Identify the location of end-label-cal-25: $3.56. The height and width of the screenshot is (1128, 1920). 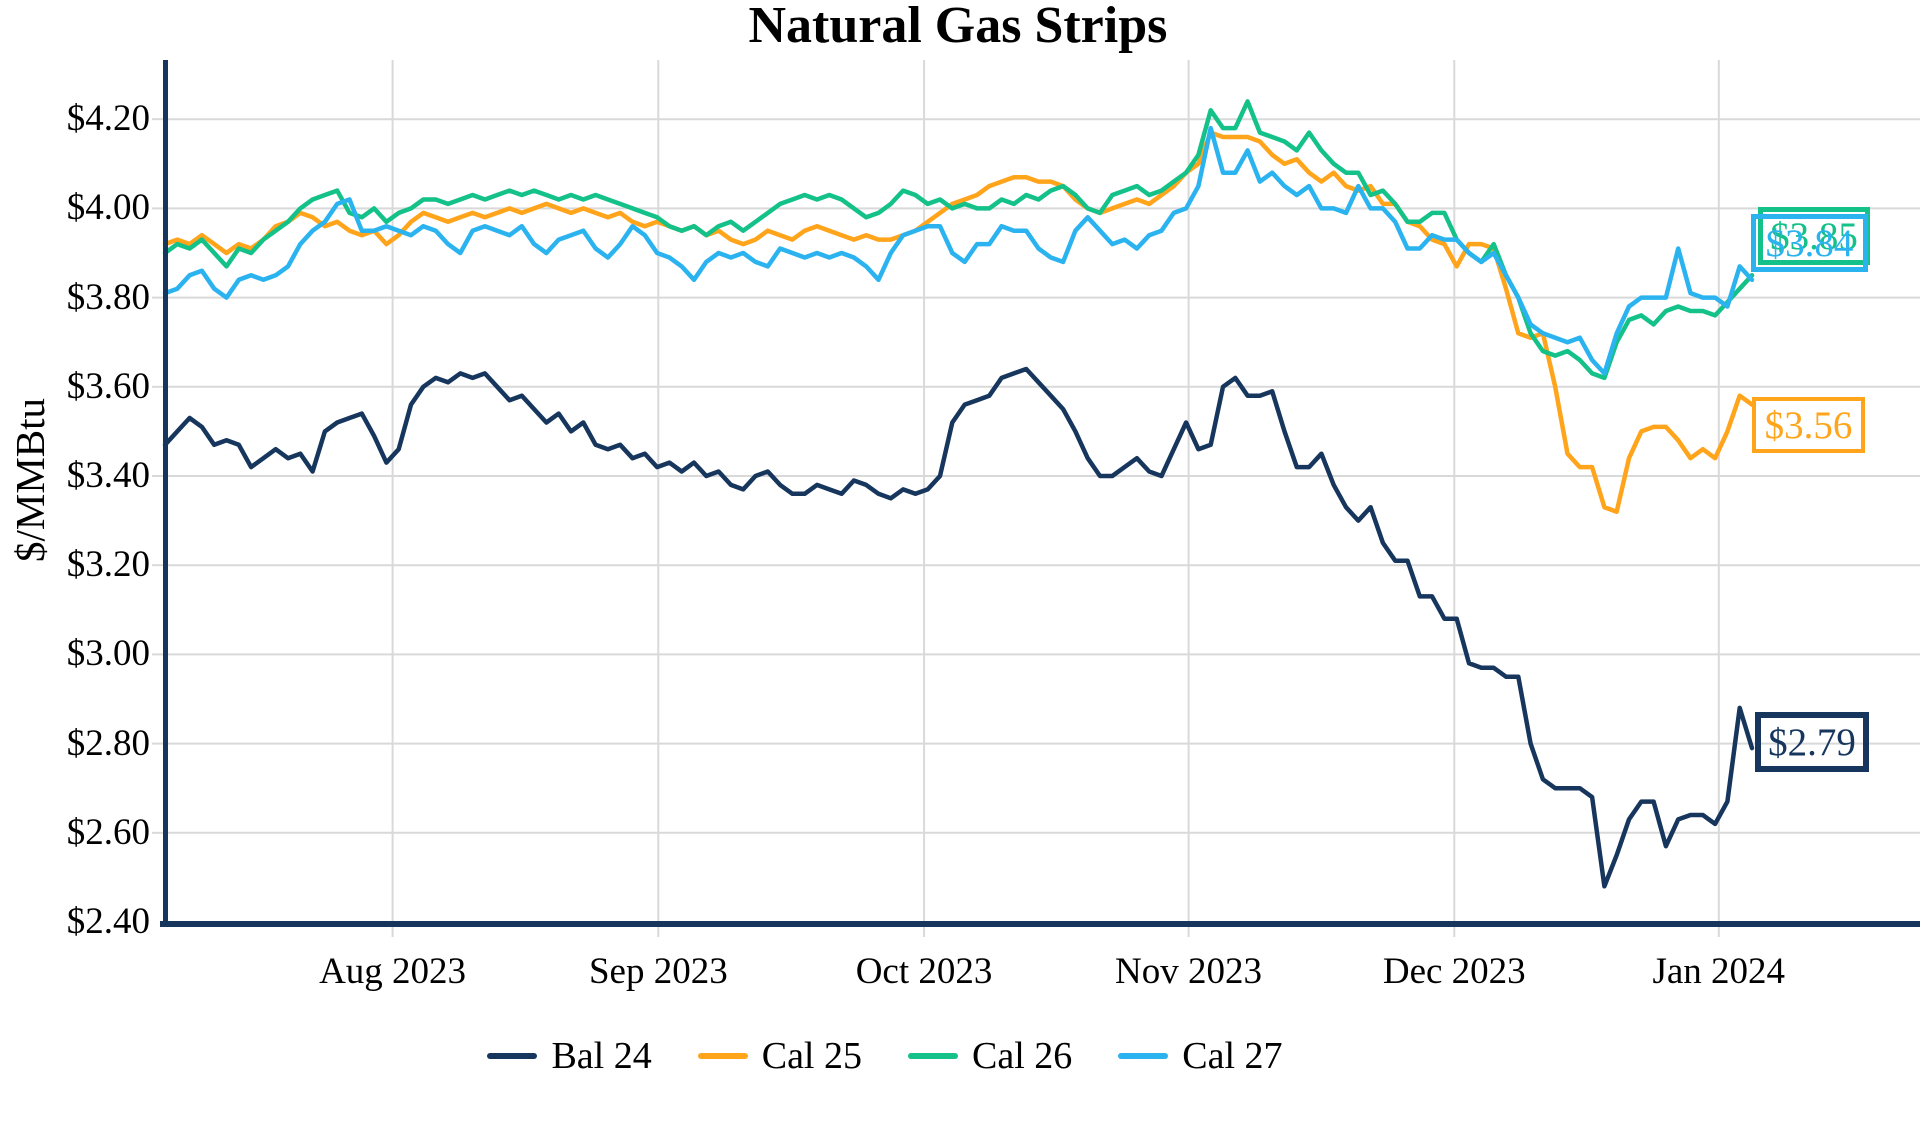
(1808, 425).